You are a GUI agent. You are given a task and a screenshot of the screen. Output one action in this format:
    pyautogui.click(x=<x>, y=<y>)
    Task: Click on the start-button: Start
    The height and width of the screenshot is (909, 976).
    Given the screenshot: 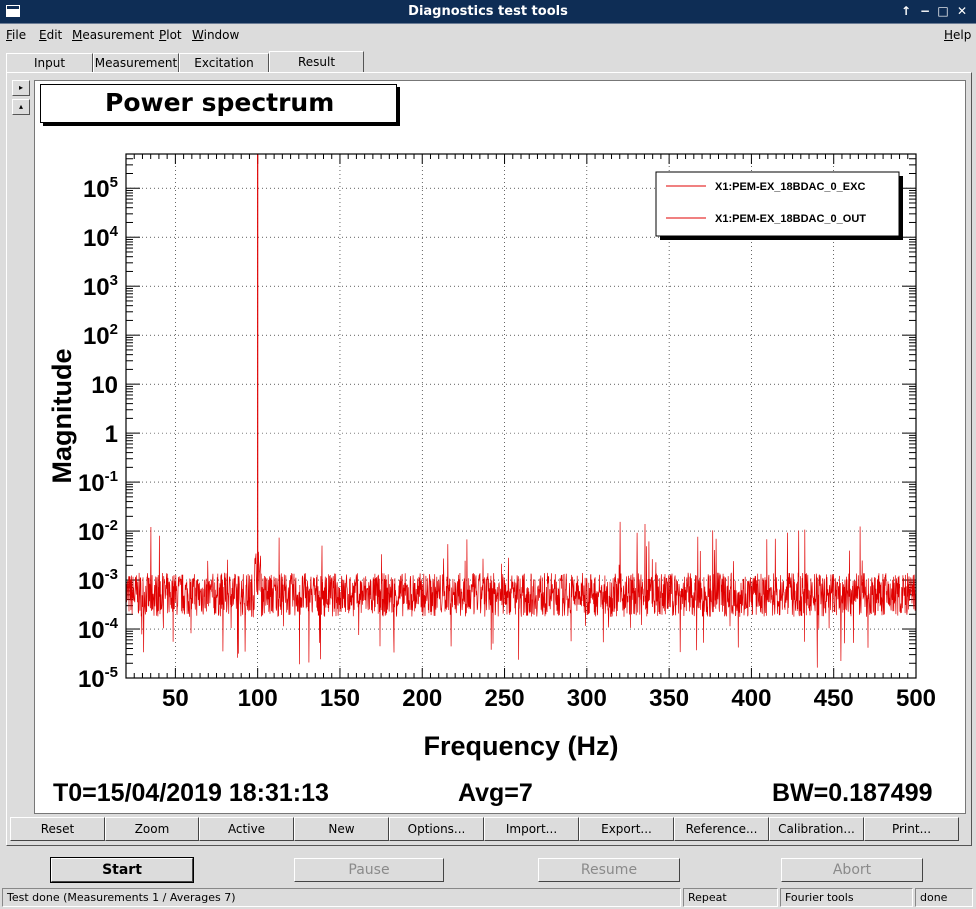 What is the action you would take?
    pyautogui.click(x=122, y=870)
    